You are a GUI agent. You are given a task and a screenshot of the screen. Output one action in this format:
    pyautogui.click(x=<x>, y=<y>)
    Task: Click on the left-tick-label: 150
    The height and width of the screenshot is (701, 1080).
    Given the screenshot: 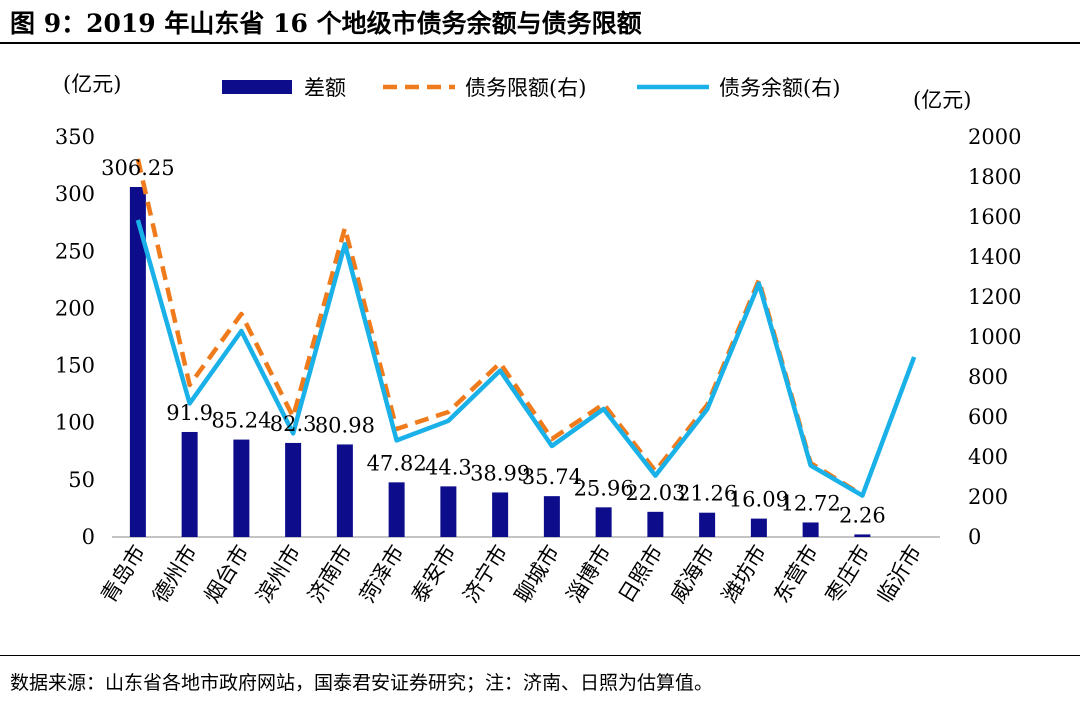 What is the action you would take?
    pyautogui.click(x=75, y=366)
    